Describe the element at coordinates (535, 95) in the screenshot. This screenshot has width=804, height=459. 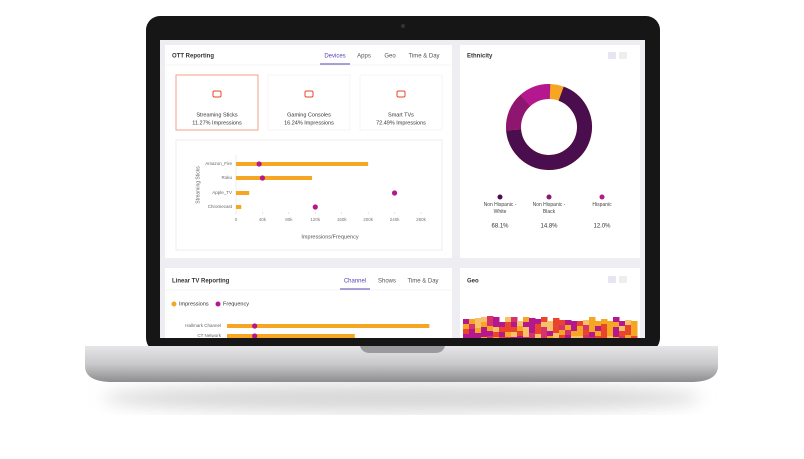
I see `donut-segment` at that location.